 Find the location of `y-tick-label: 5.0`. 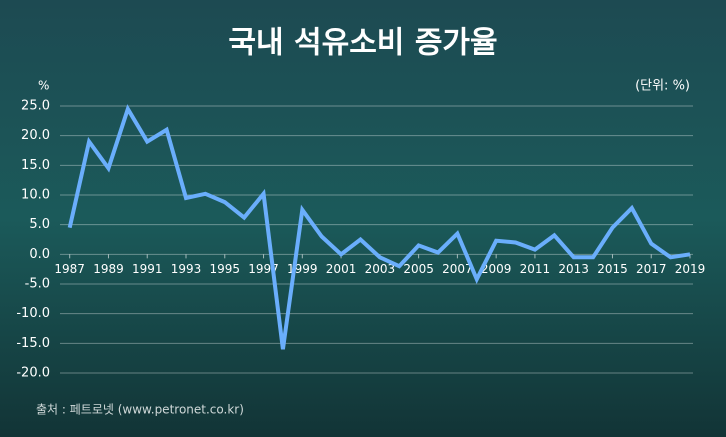

y-tick-label: 5.0 is located at coordinates (39, 224).